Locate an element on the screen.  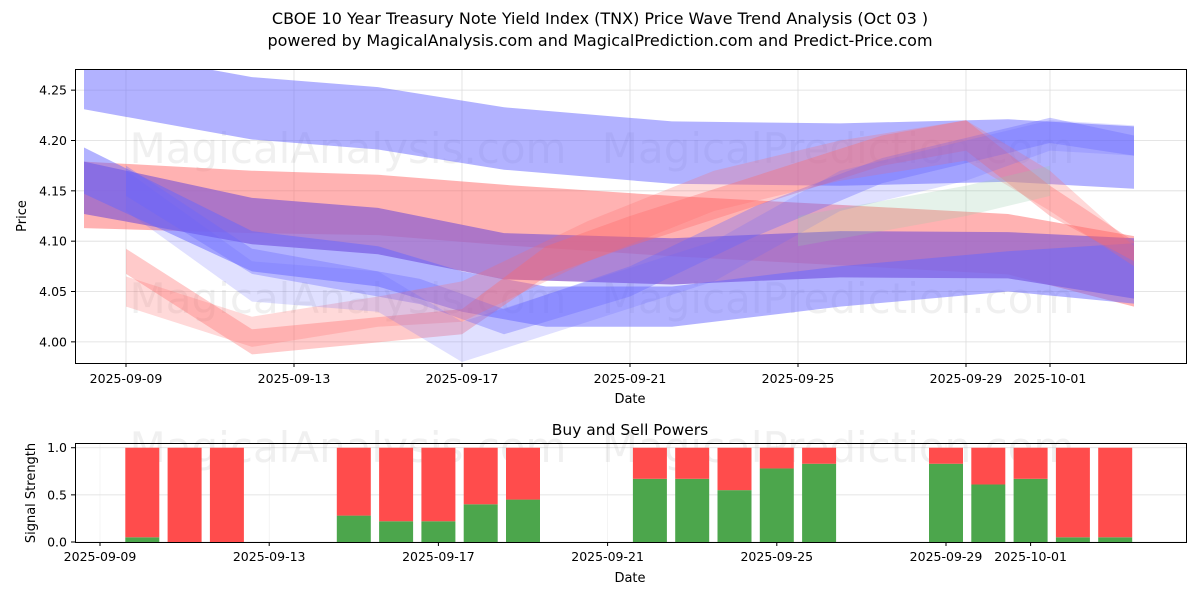
y-tick-label: 0.5 is located at coordinates (57, 494).